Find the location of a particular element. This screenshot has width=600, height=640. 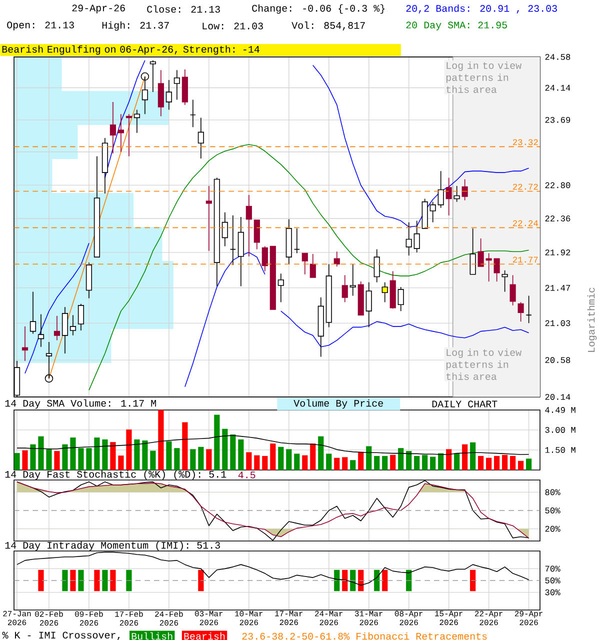

x-tick-label: 29-Apr 2026 is located at coordinates (528, 618).